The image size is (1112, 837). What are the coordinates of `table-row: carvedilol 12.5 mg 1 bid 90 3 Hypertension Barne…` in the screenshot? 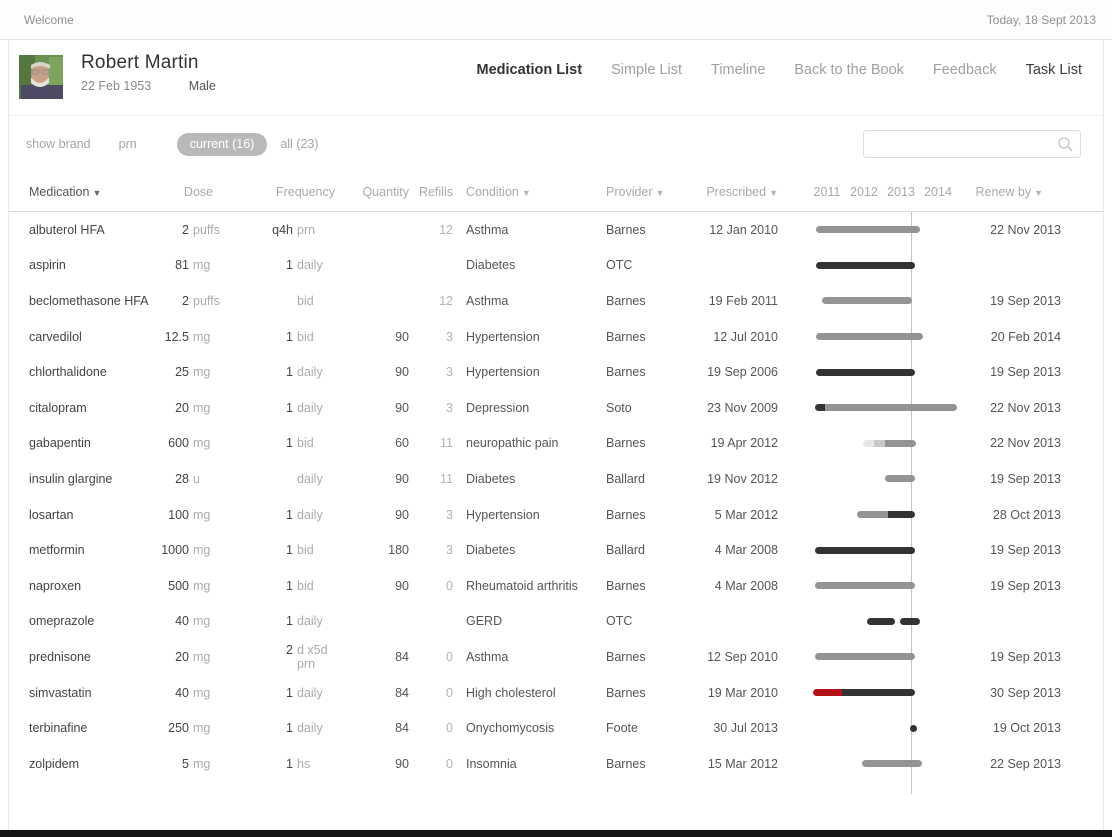 It's located at (556, 337).